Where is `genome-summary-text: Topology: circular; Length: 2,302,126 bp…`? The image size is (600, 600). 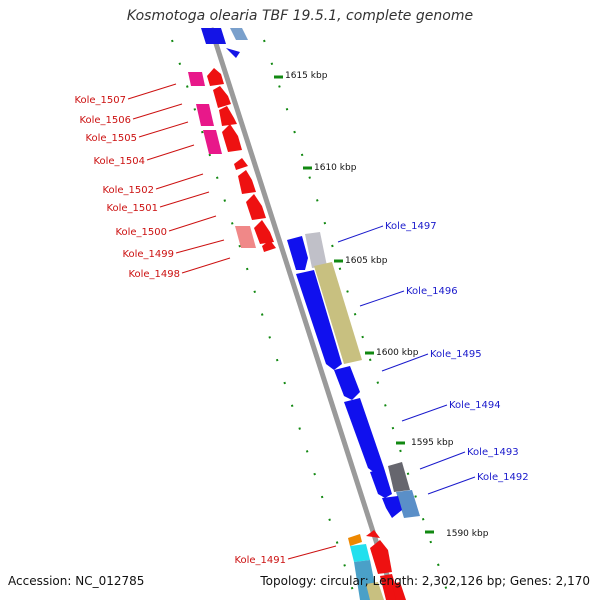 genome-summary-text: Topology: circular; Length: 2,302,126 bp… is located at coordinates (425, 581).